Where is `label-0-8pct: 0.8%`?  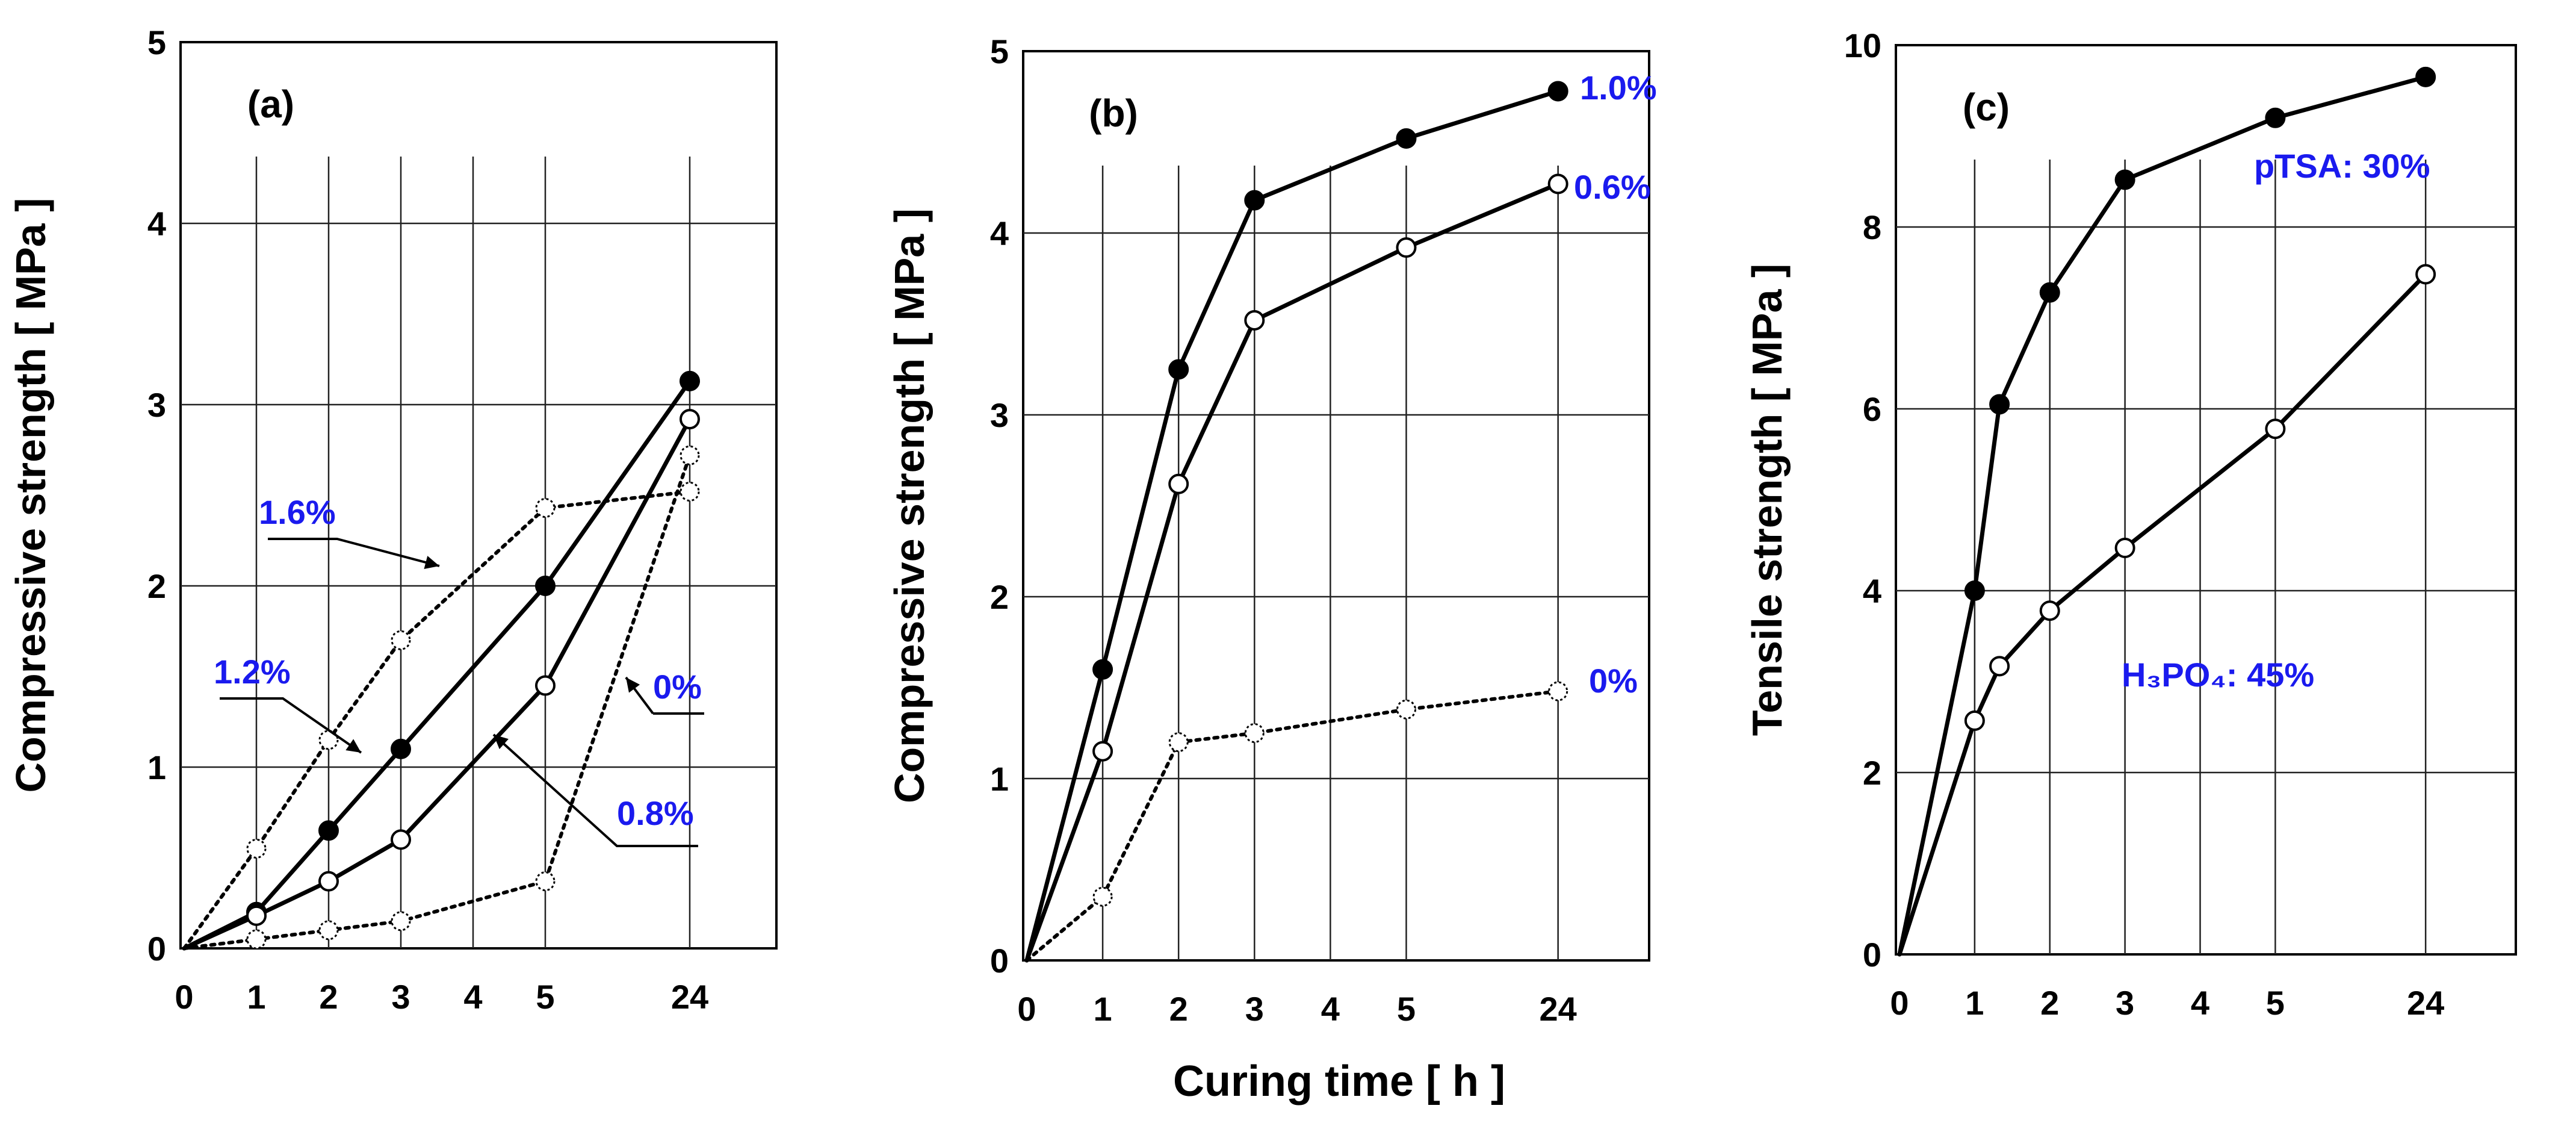
label-0-8pct: 0.8% is located at coordinates (655, 813).